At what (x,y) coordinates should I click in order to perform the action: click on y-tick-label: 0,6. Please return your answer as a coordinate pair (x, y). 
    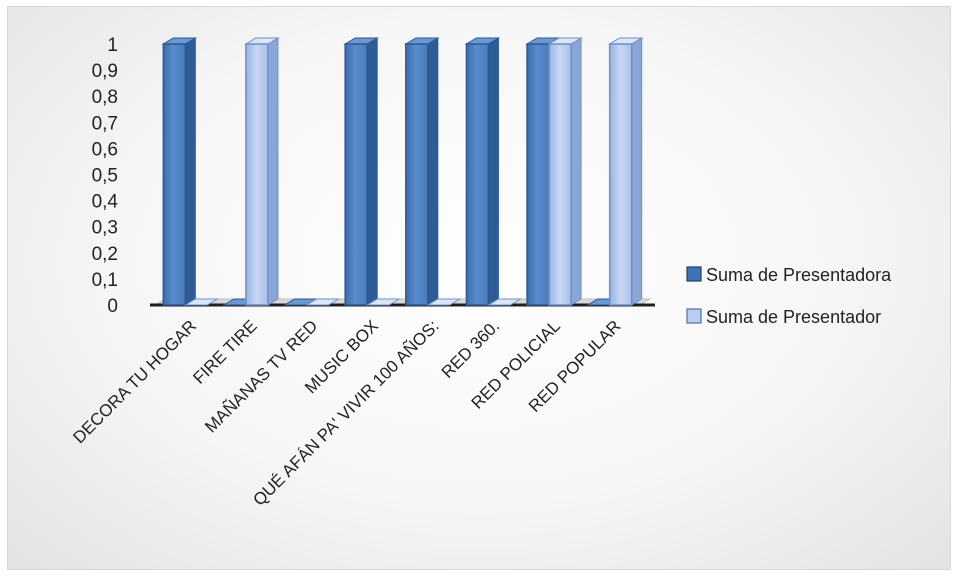
    Looking at the image, I should click on (105, 149).